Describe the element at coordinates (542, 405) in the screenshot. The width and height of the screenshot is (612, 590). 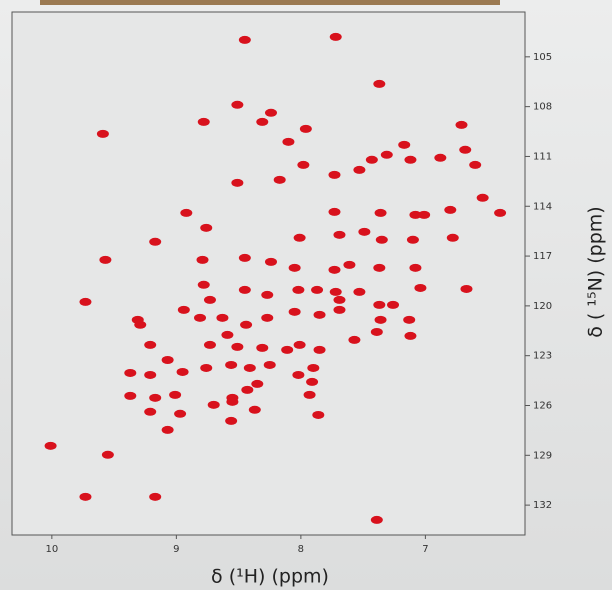
I see `y-tick-label: 126` at that location.